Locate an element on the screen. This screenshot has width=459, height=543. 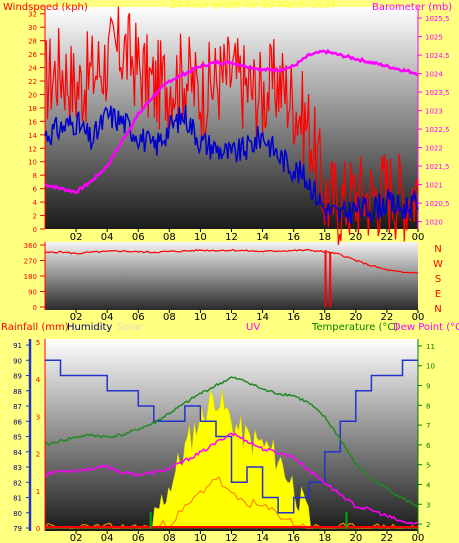
direction-tick-label: 180 is located at coordinates (30, 277).